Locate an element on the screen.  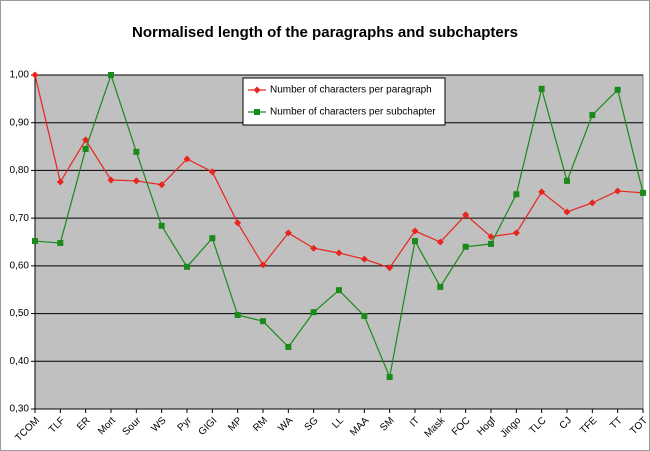
y-tick-label: 0,90 is located at coordinates (20, 122).